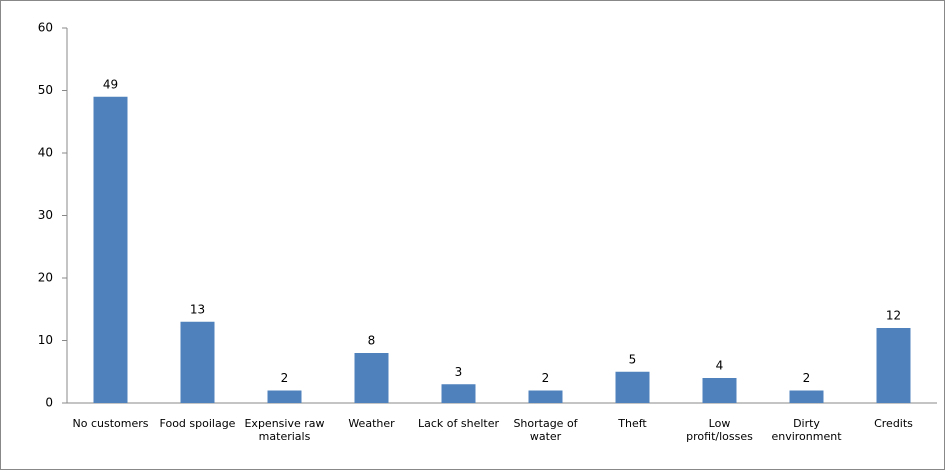  Describe the element at coordinates (458, 423) in the screenshot. I see `x-tick-label: Lack of shelter` at that location.